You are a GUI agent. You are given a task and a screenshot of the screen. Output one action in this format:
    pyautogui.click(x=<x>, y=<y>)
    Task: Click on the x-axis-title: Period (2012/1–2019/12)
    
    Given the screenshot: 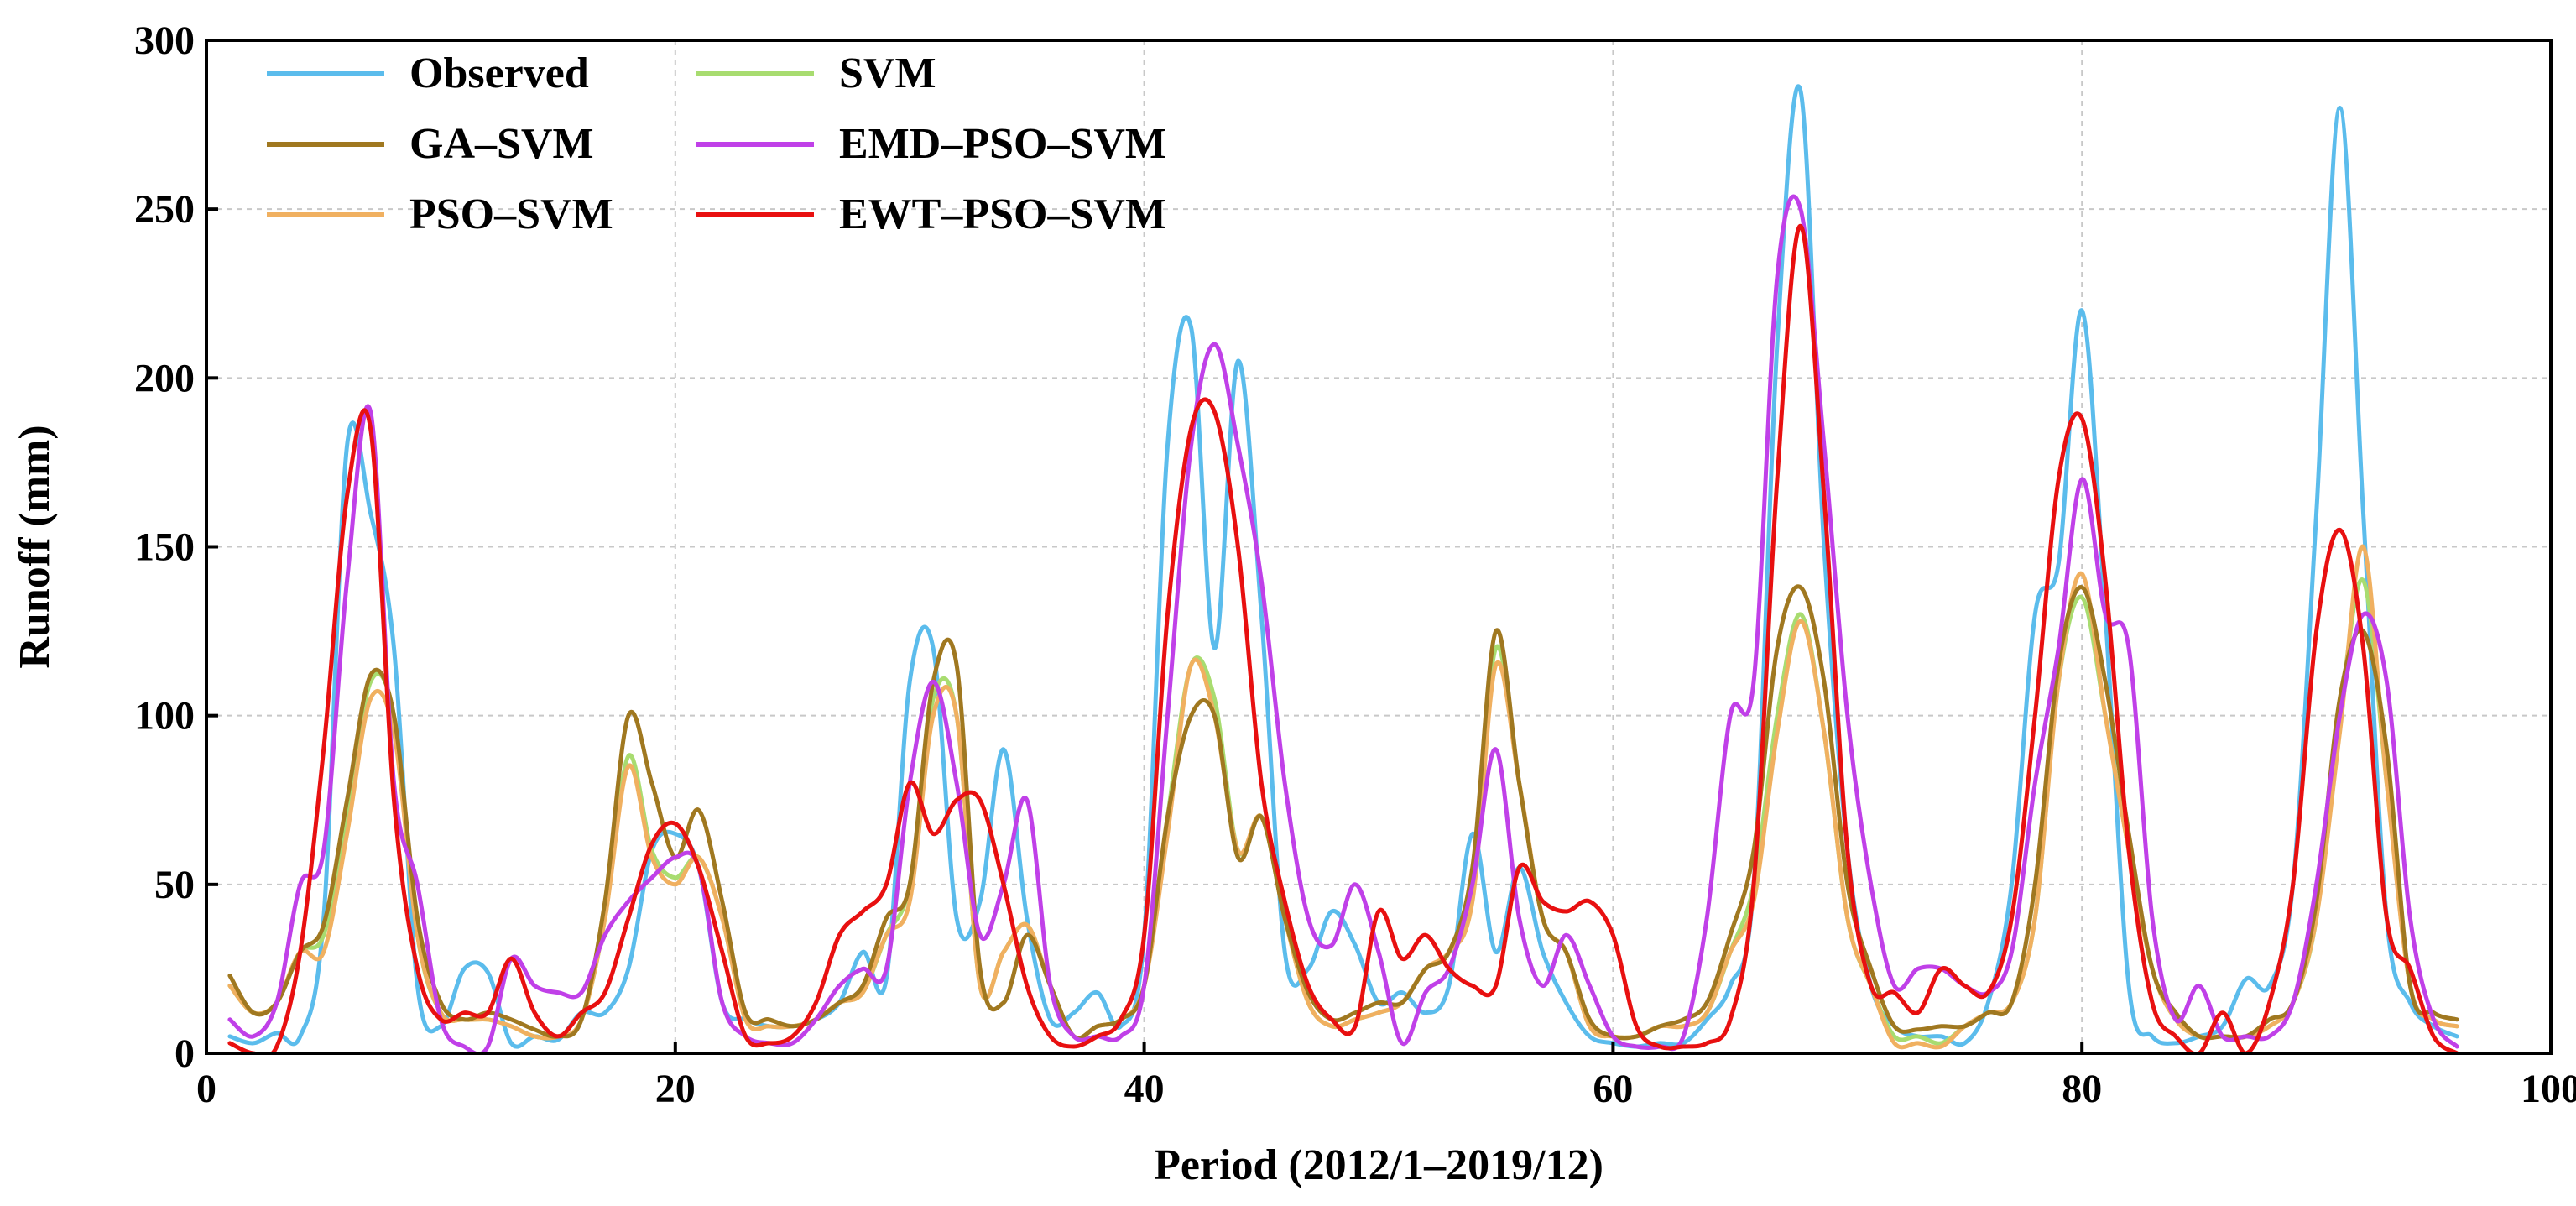 What is the action you would take?
    pyautogui.click(x=1378, y=1165)
    